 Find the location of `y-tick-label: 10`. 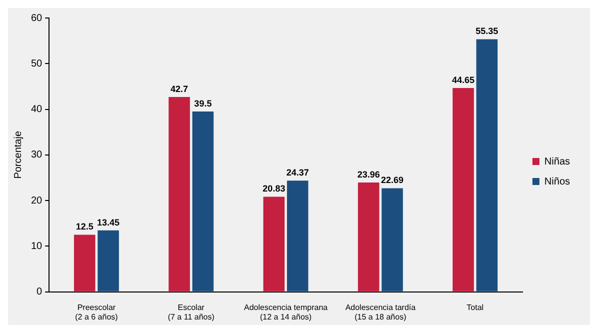

y-tick-label: 10 is located at coordinates (37, 246).